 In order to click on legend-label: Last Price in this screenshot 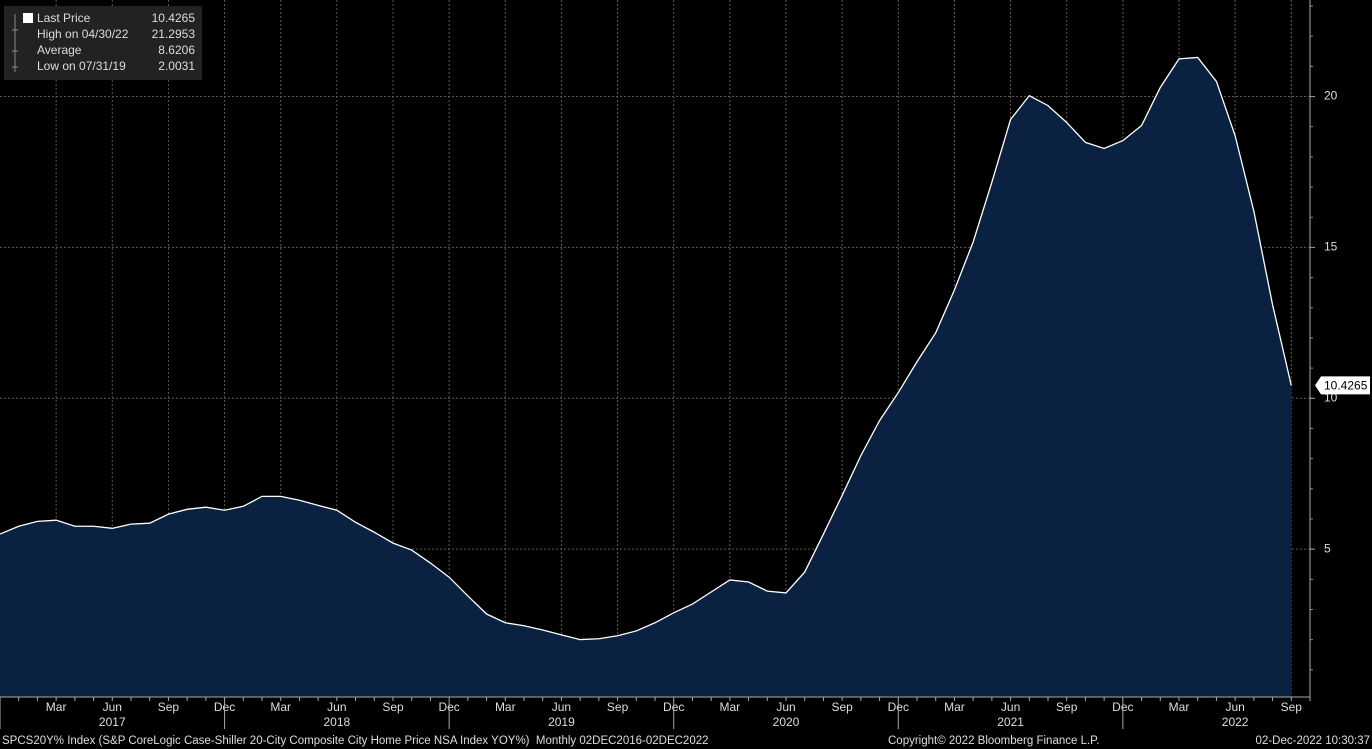, I will do `click(64, 18)`.